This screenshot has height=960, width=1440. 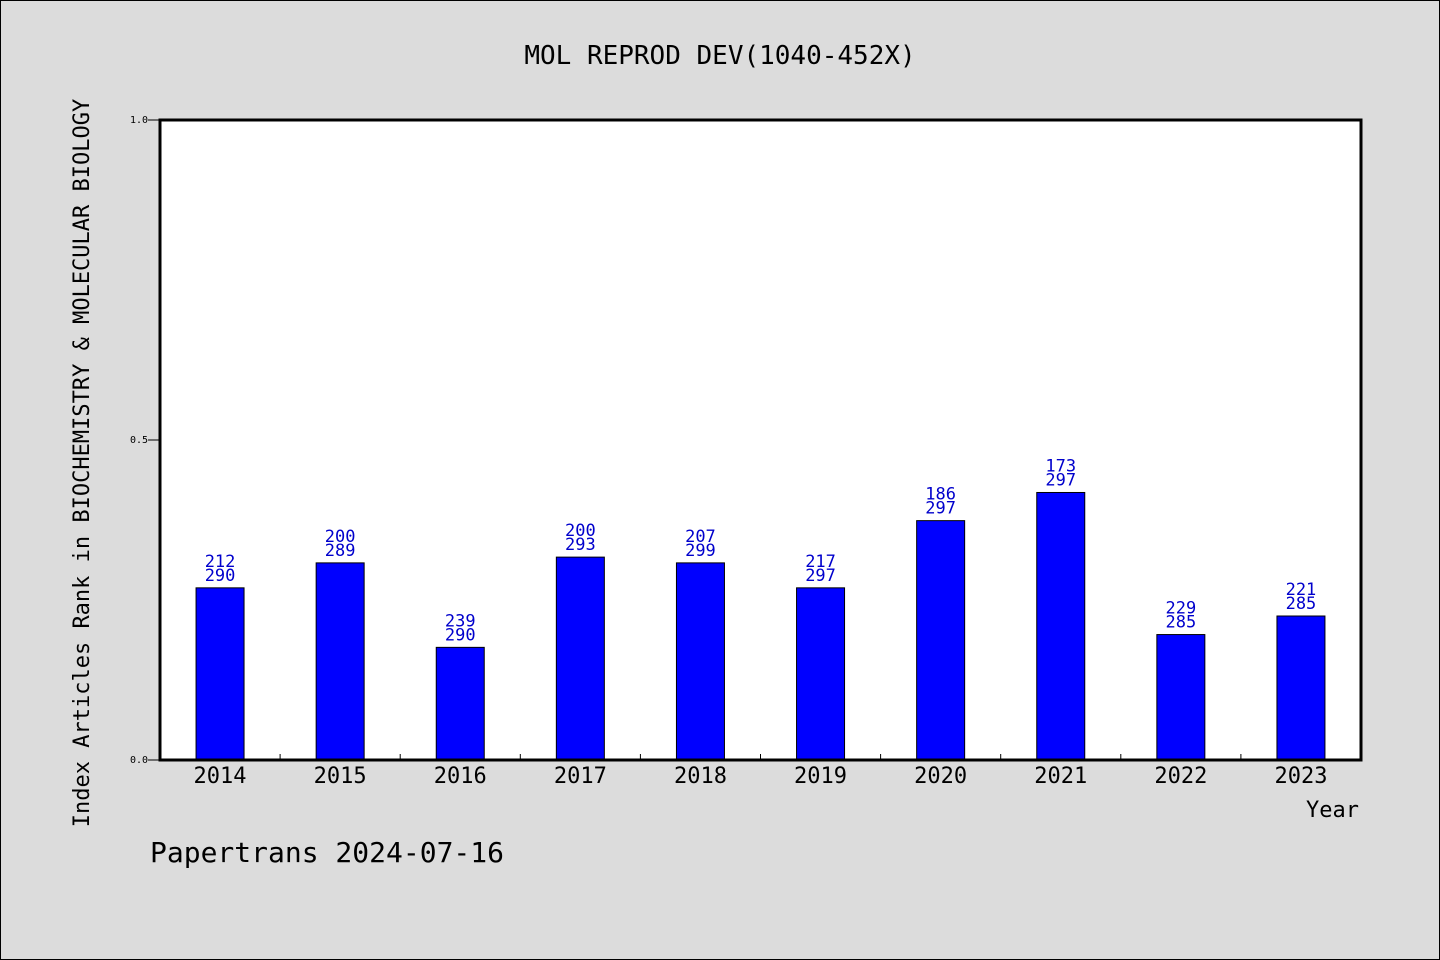 I want to click on x-tick-label-2014: 2014, so click(x=220, y=776).